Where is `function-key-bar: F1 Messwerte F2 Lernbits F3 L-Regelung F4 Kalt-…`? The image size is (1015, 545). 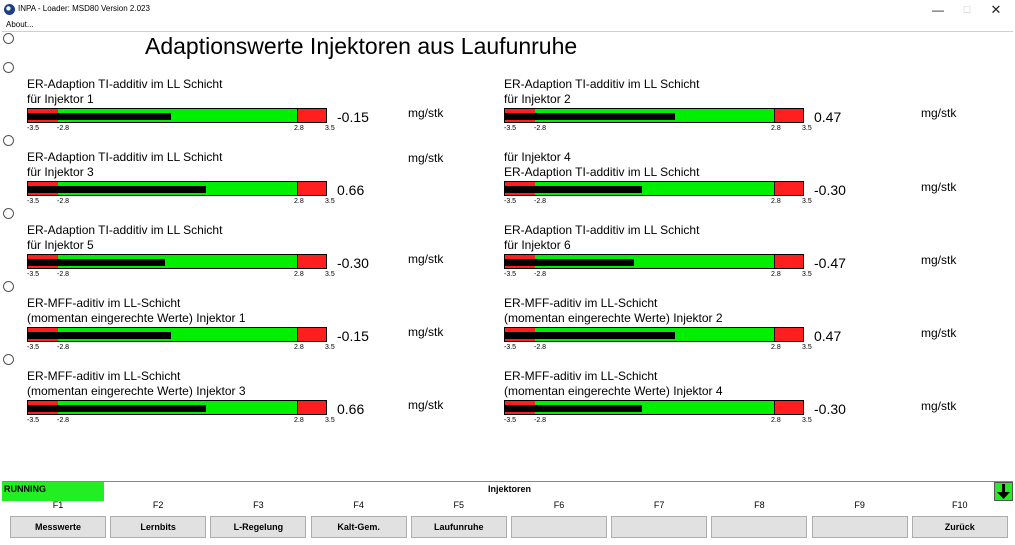 function-key-bar: F1 Messwerte F2 Lernbits F3 L-Regelung F4 Kalt-… is located at coordinates (507, 522).